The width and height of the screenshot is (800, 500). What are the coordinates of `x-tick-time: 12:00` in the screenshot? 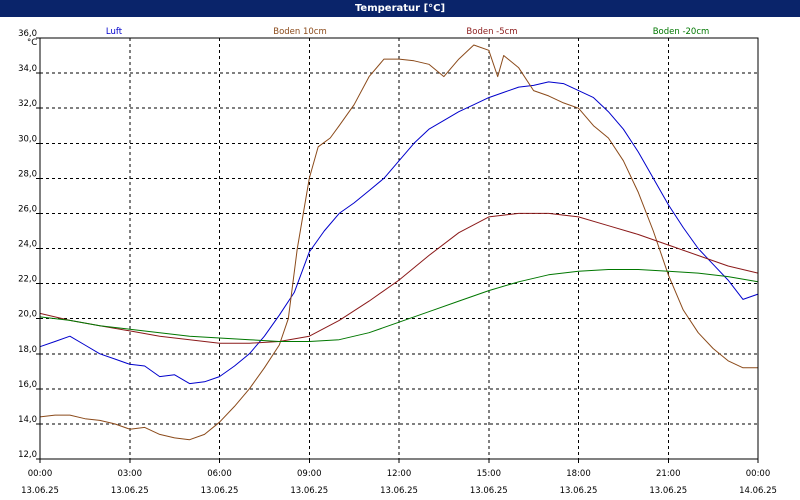 It's located at (399, 474).